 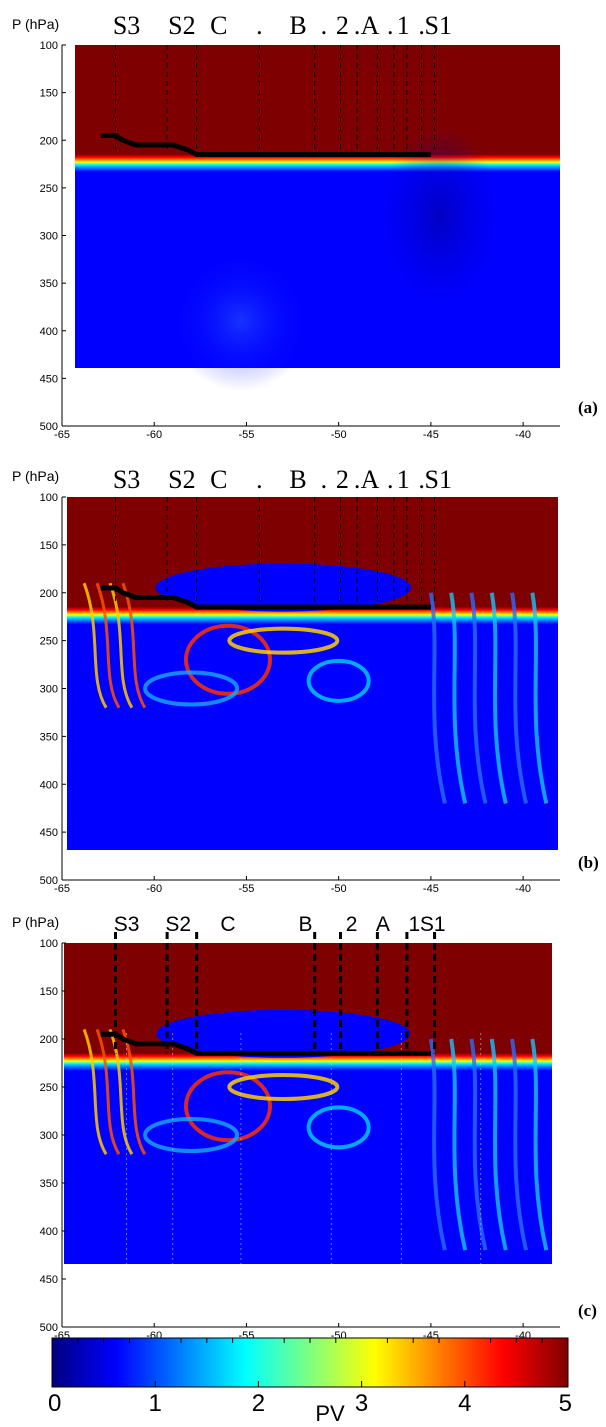 I want to click on colorbar-tick-label: 3, so click(x=361, y=1403).